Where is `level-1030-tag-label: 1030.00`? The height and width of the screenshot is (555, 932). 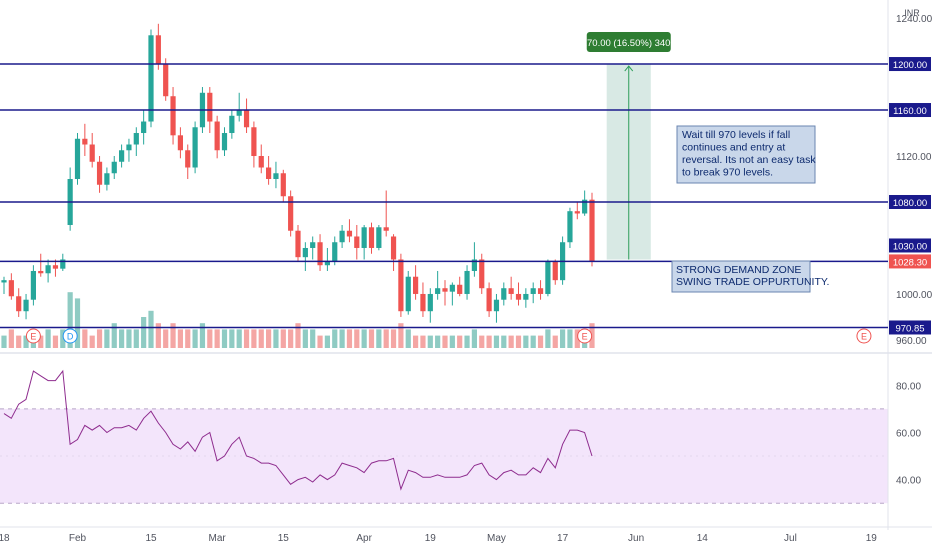
level-1030-tag-label: 1030.00 is located at coordinates (910, 246).